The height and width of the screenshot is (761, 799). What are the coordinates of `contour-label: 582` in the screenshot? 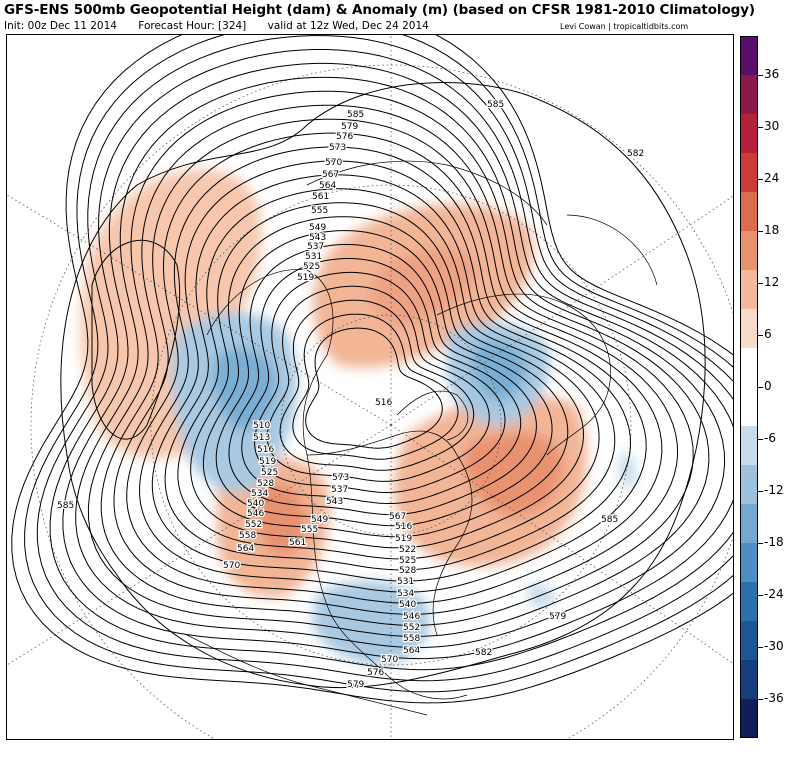 It's located at (635, 154).